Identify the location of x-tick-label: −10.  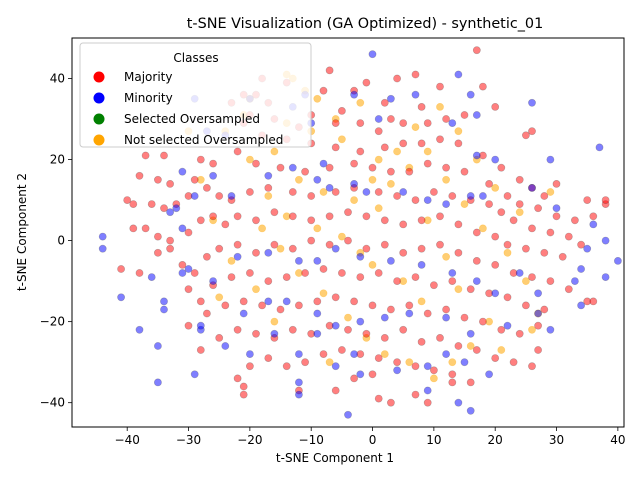
(311, 440).